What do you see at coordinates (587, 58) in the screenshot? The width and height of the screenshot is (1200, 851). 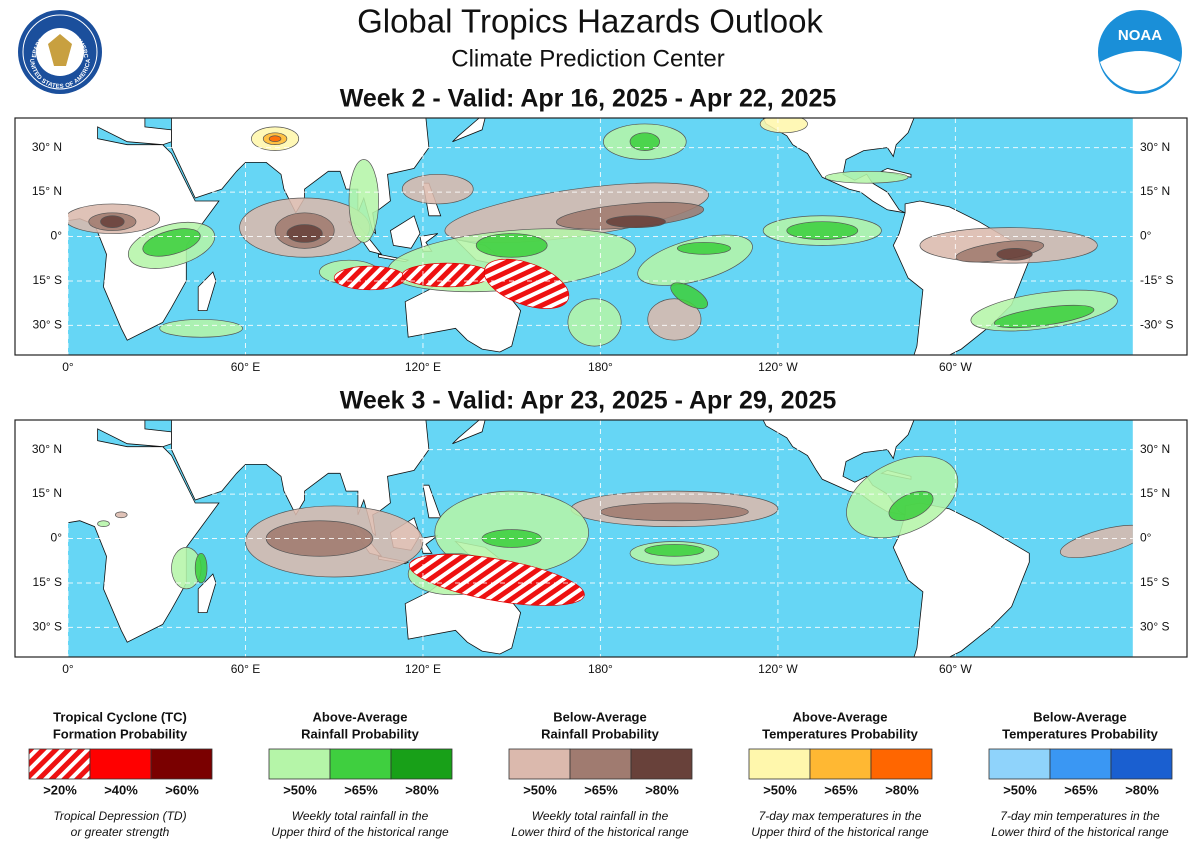 I see `page-subtitle: Climate Prediction Center` at bounding box center [587, 58].